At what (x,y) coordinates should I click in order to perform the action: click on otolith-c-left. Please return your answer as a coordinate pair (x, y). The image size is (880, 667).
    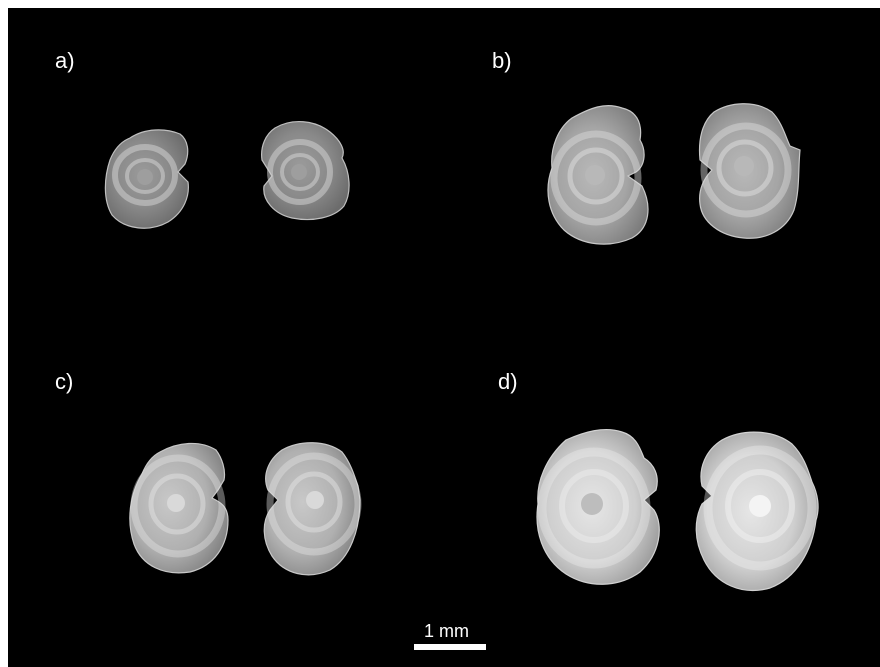
    Looking at the image, I should click on (179, 508).